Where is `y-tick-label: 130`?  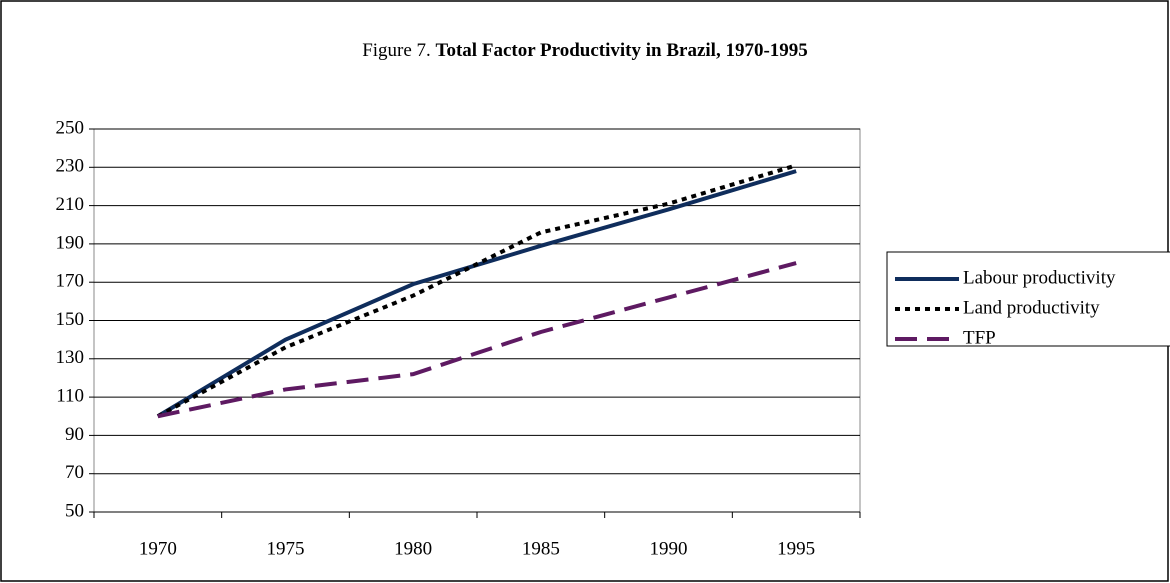 y-tick-label: 130 is located at coordinates (70, 357).